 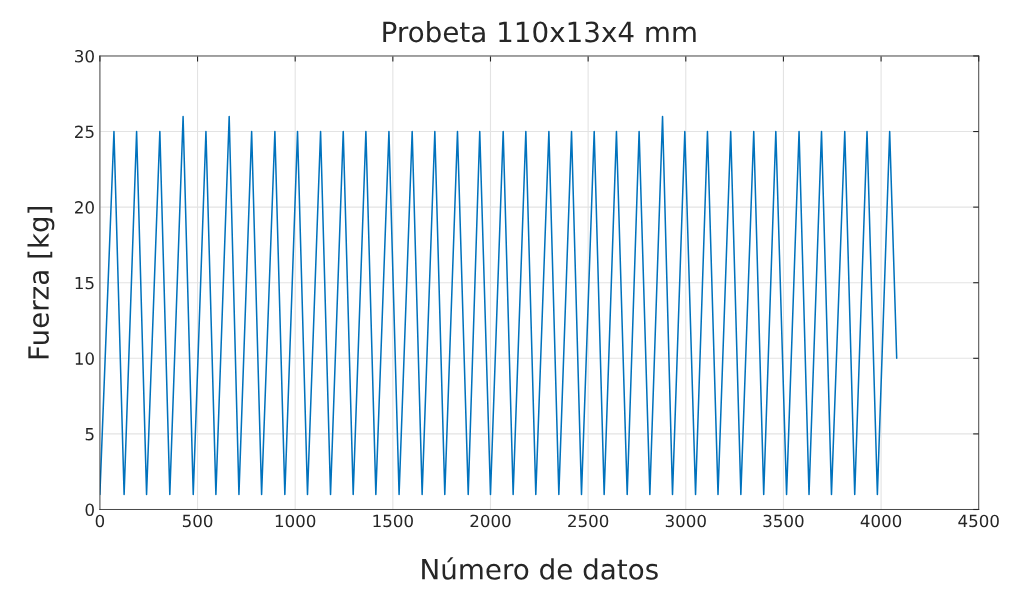 I want to click on x-tick-label: 1500, so click(x=393, y=521).